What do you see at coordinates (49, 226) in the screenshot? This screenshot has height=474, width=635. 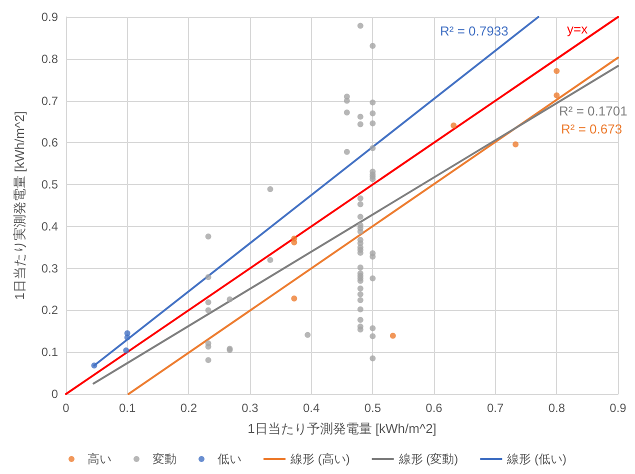 I see `y-tick-label: 0.4` at bounding box center [49, 226].